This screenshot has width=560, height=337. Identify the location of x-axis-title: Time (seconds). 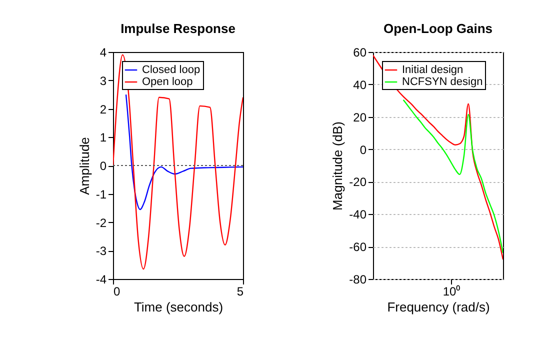
(179, 307).